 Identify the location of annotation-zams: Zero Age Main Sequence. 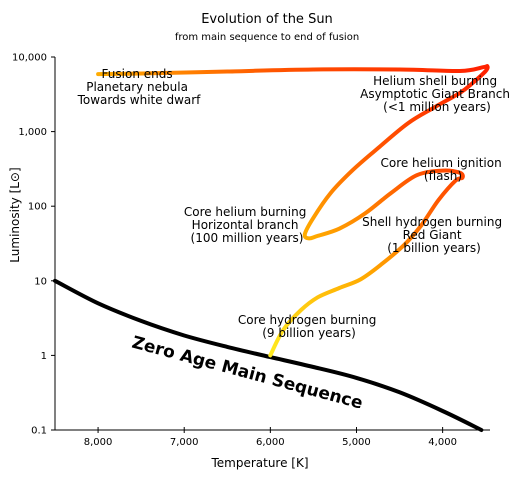
(247, 373).